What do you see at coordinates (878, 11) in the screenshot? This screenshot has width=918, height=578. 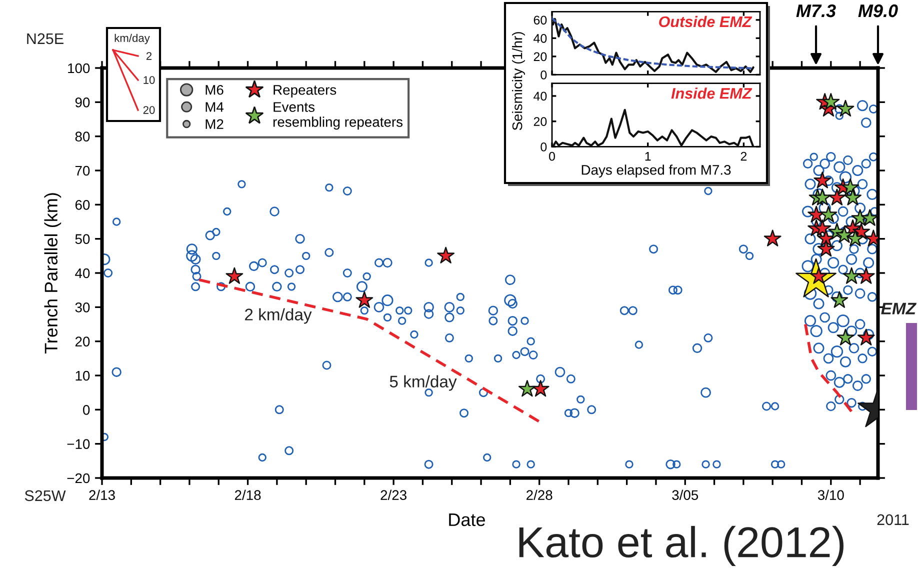 I see `text: M9.0` at bounding box center [878, 11].